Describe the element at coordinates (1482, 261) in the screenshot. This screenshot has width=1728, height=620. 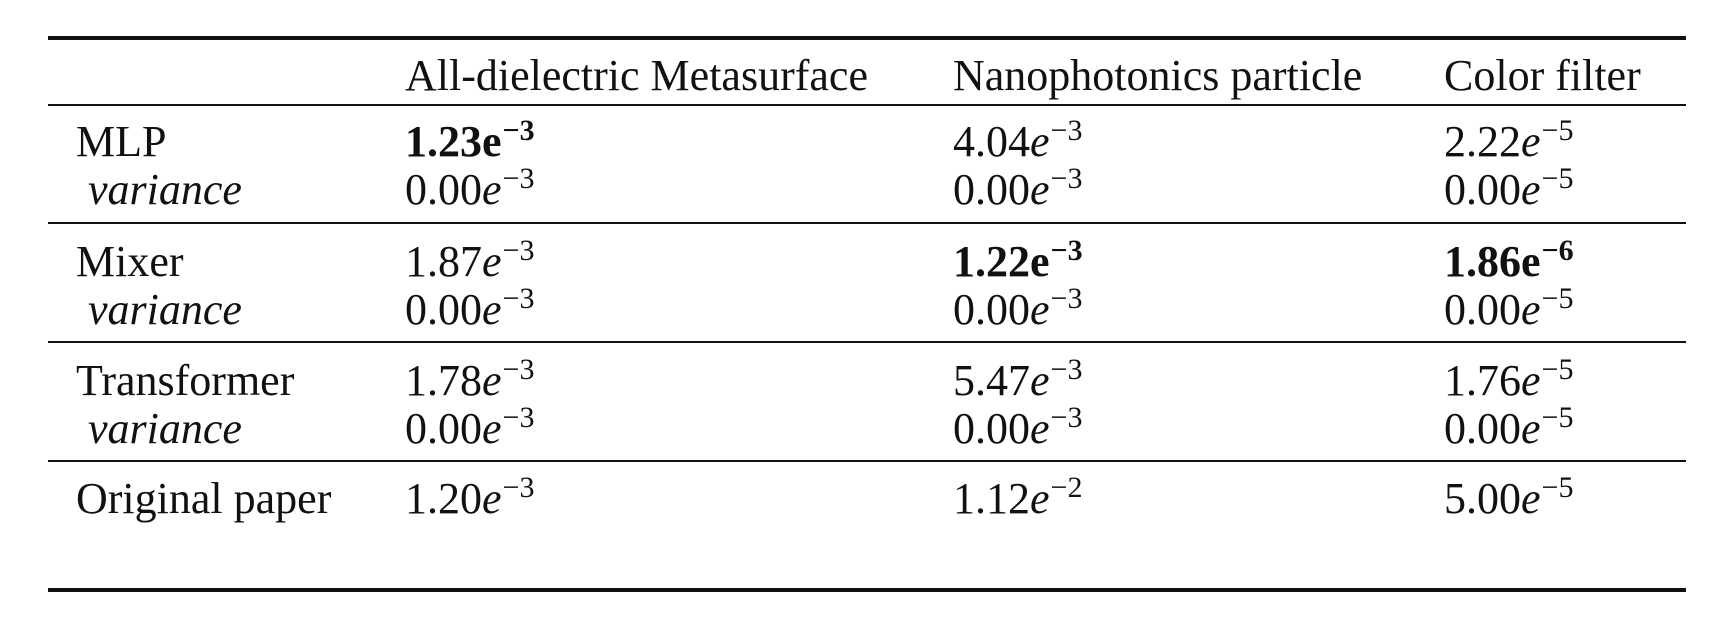
I see `mantissa: 1.86` at that location.